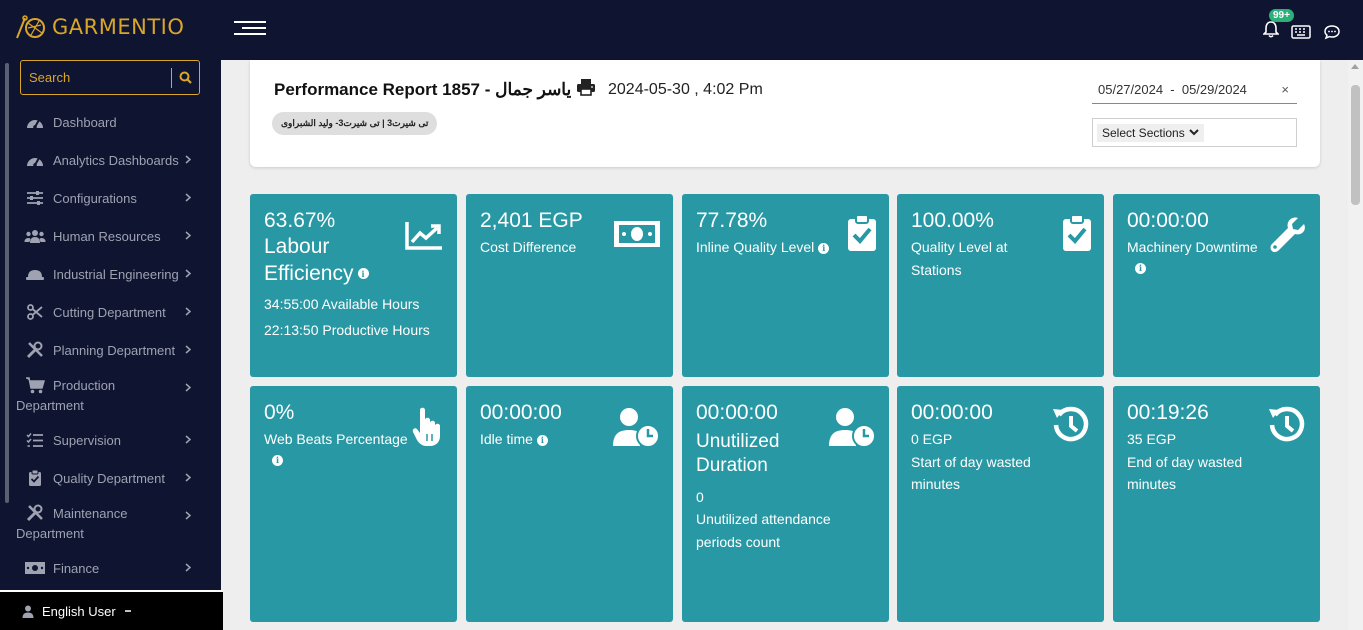 This screenshot has height=630, width=1363. I want to click on card-egp: 0 EGP, so click(932, 439).